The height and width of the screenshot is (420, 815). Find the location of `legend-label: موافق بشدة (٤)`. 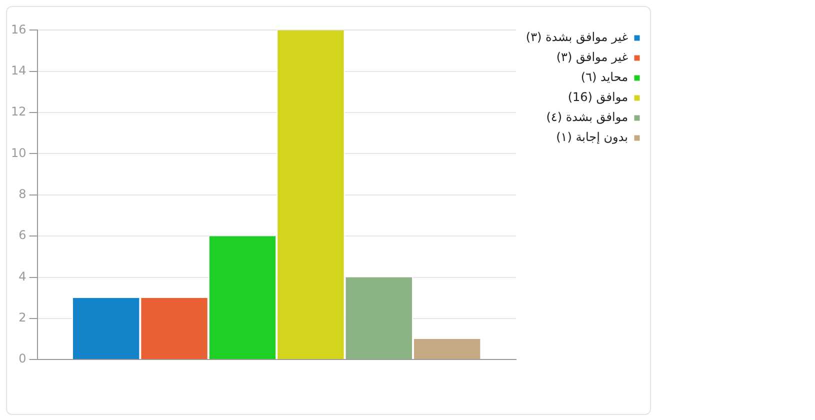

legend-label: موافق بشدة (٤) is located at coordinates (587, 117).